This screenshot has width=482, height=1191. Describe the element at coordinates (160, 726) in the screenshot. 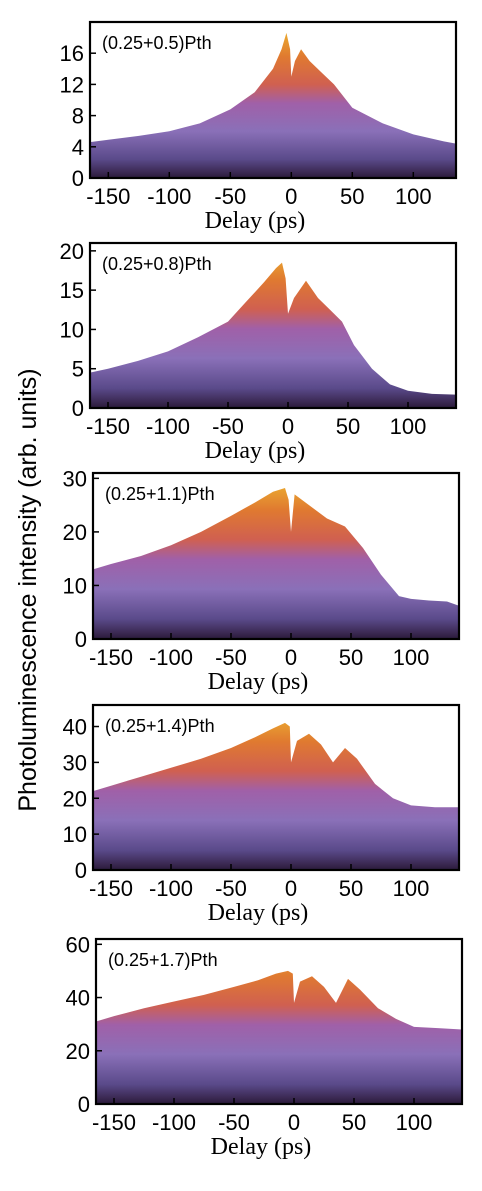

I see `pump-power-annotation: (0.25+1.4)Pth` at that location.